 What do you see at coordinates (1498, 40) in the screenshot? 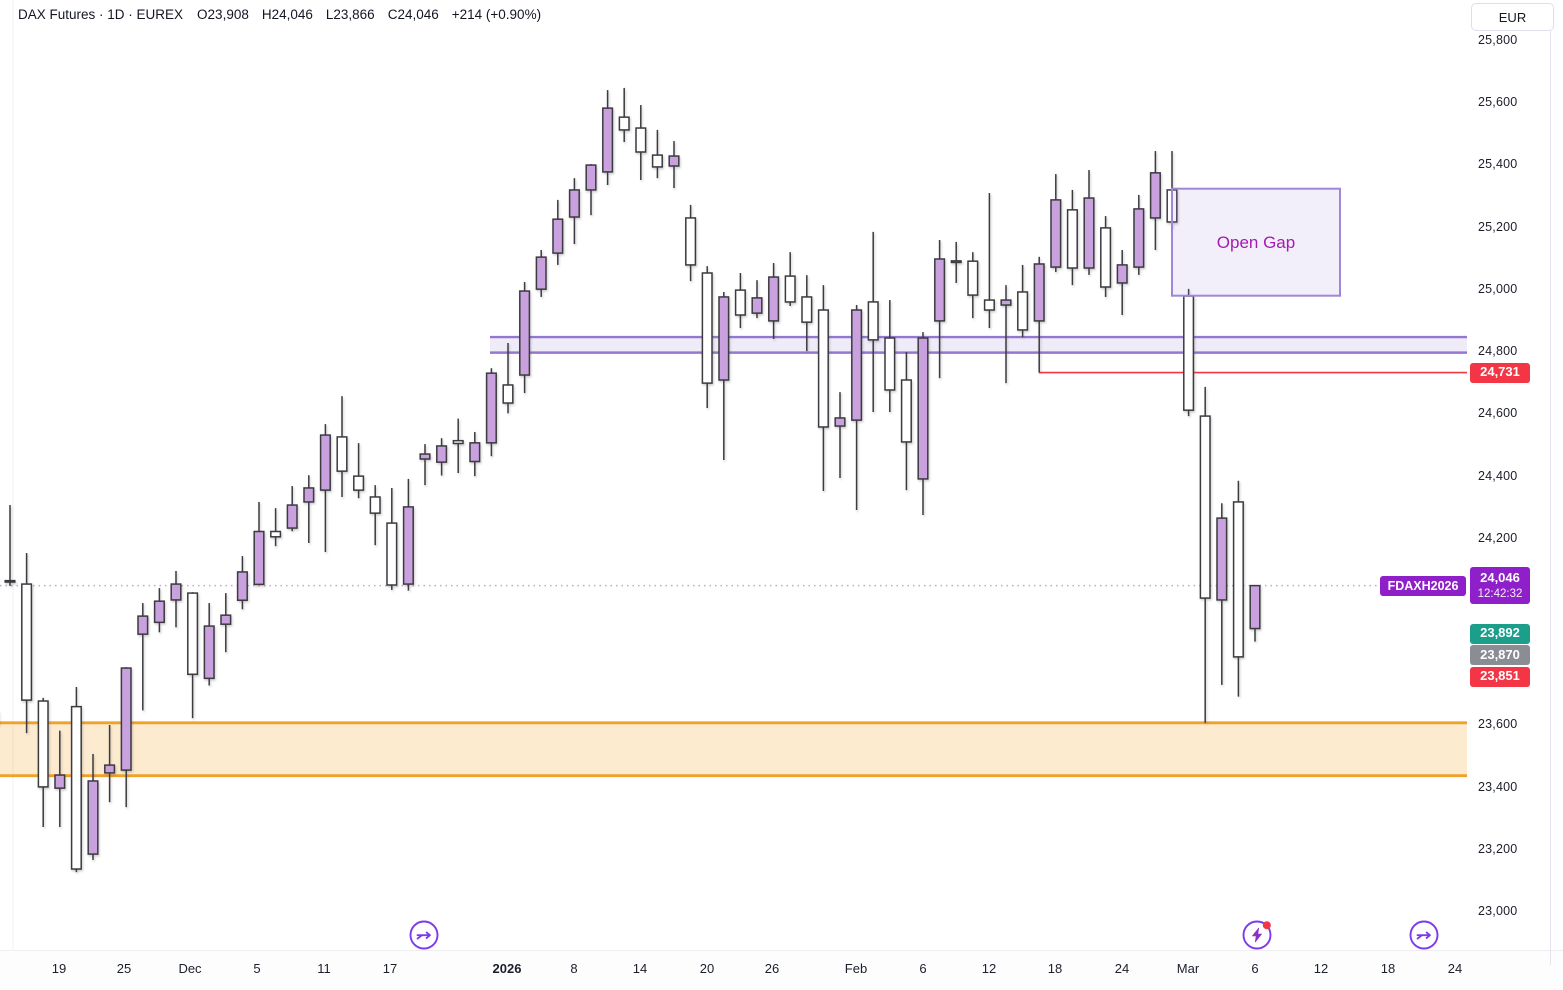
I see `price-tick-label: 25,800` at bounding box center [1498, 40].